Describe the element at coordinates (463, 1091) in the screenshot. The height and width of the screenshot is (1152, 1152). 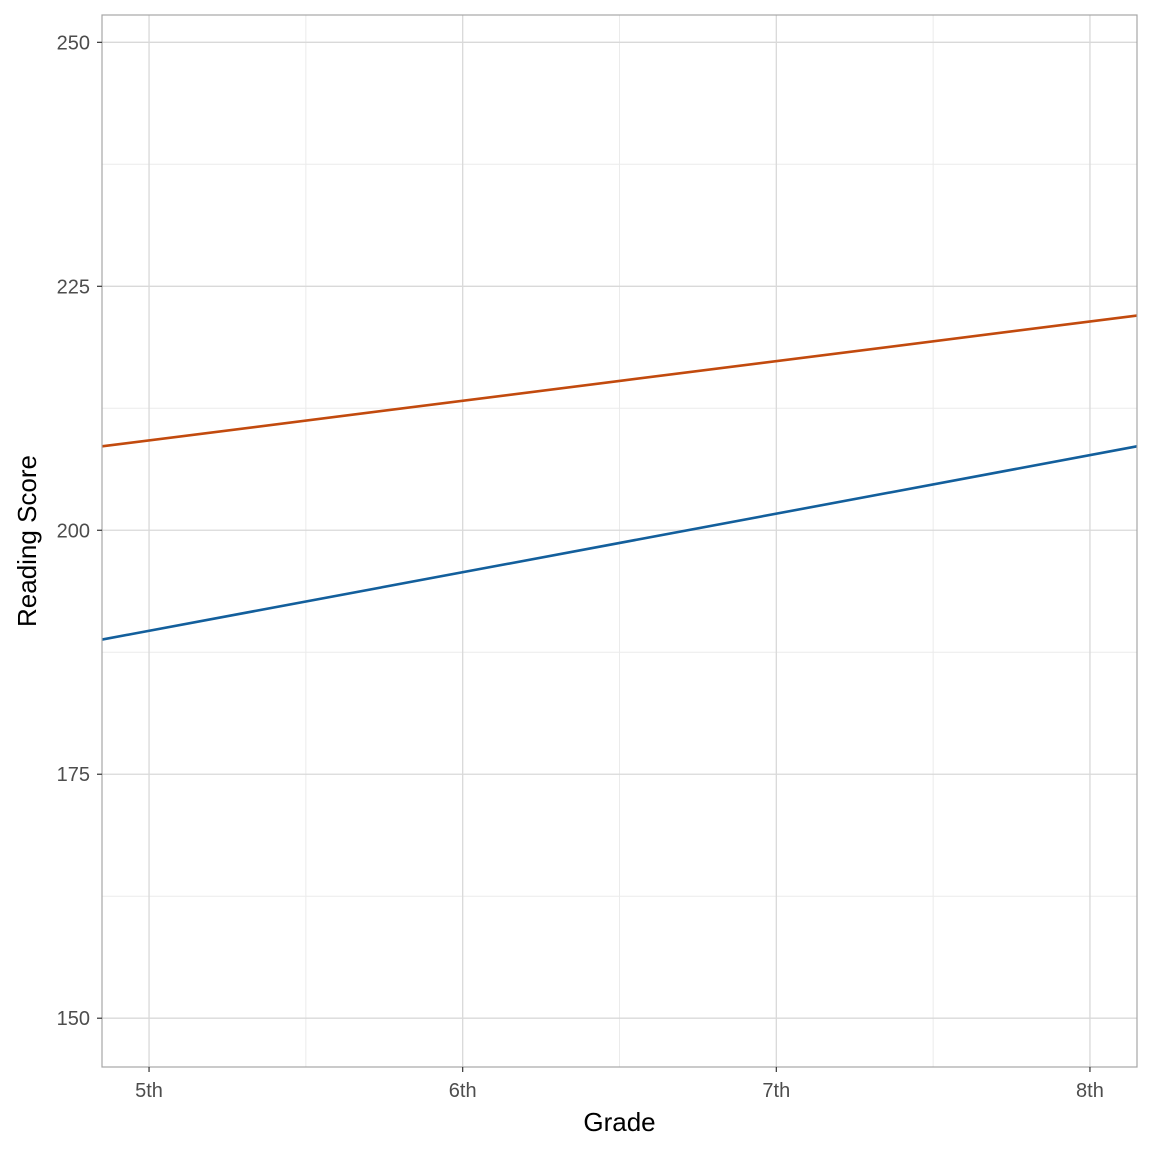
I see `x-tick-label: 6th` at that location.